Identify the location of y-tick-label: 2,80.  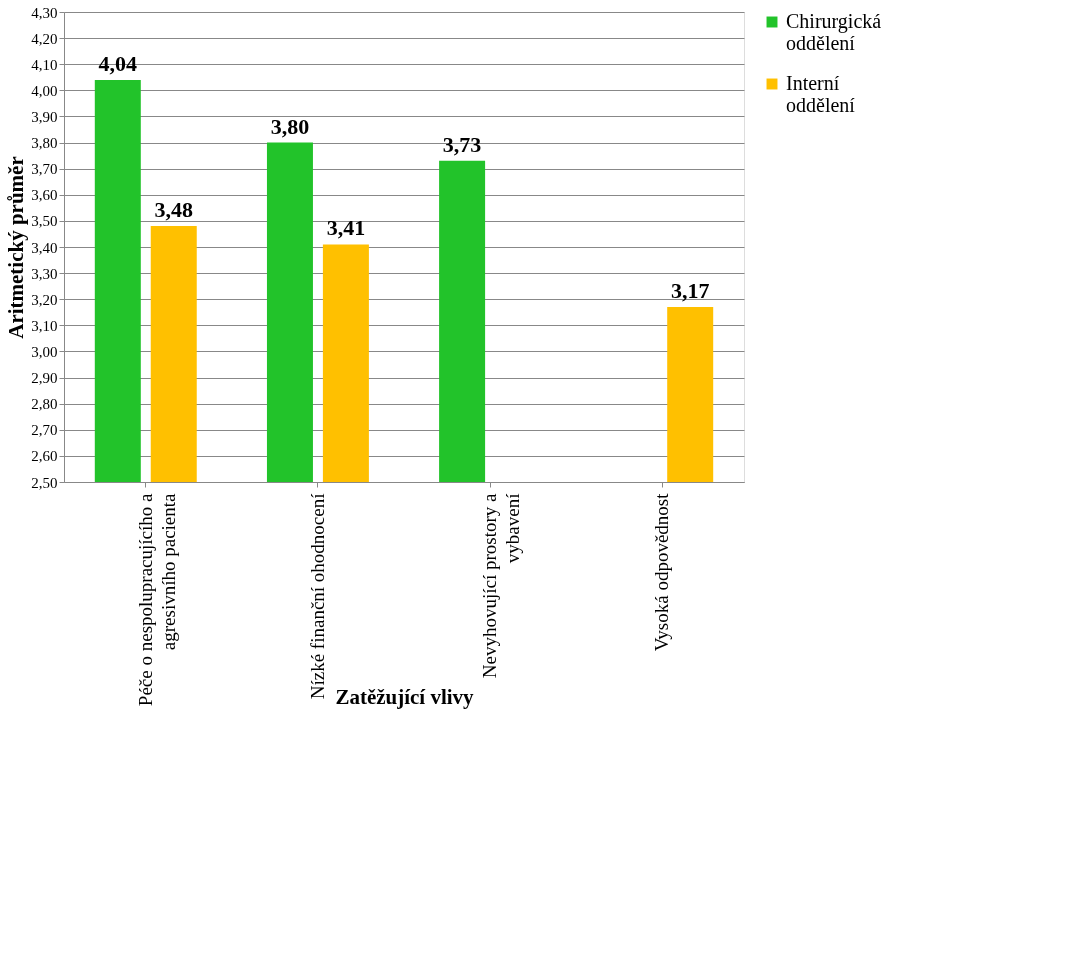
(44, 404).